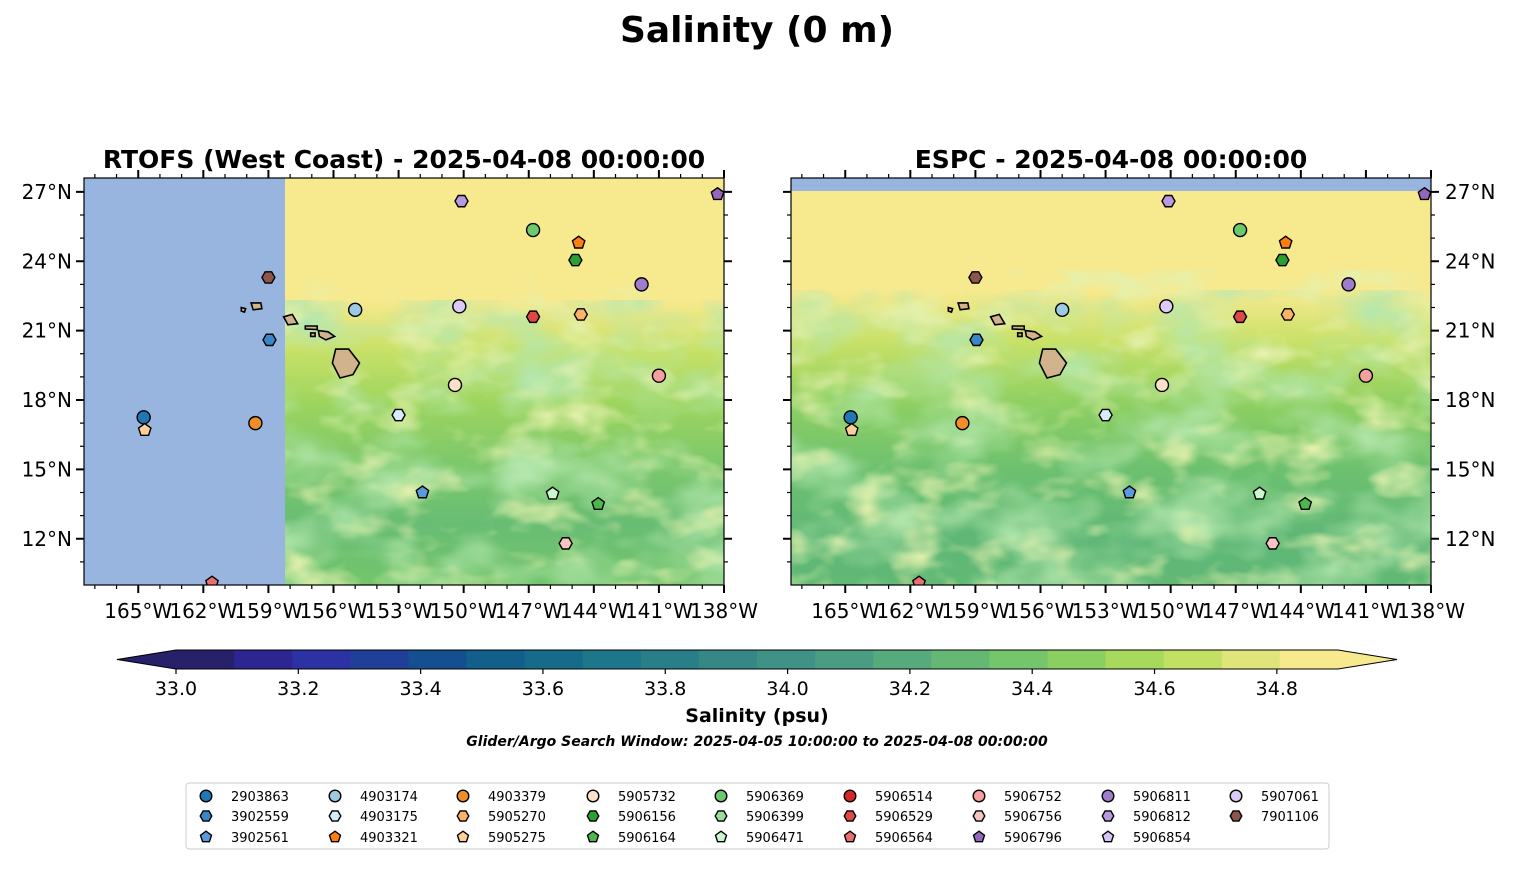 This screenshot has width=1514, height=889. I want to click on legend-item-5905270: 5905270, so click(501, 817).